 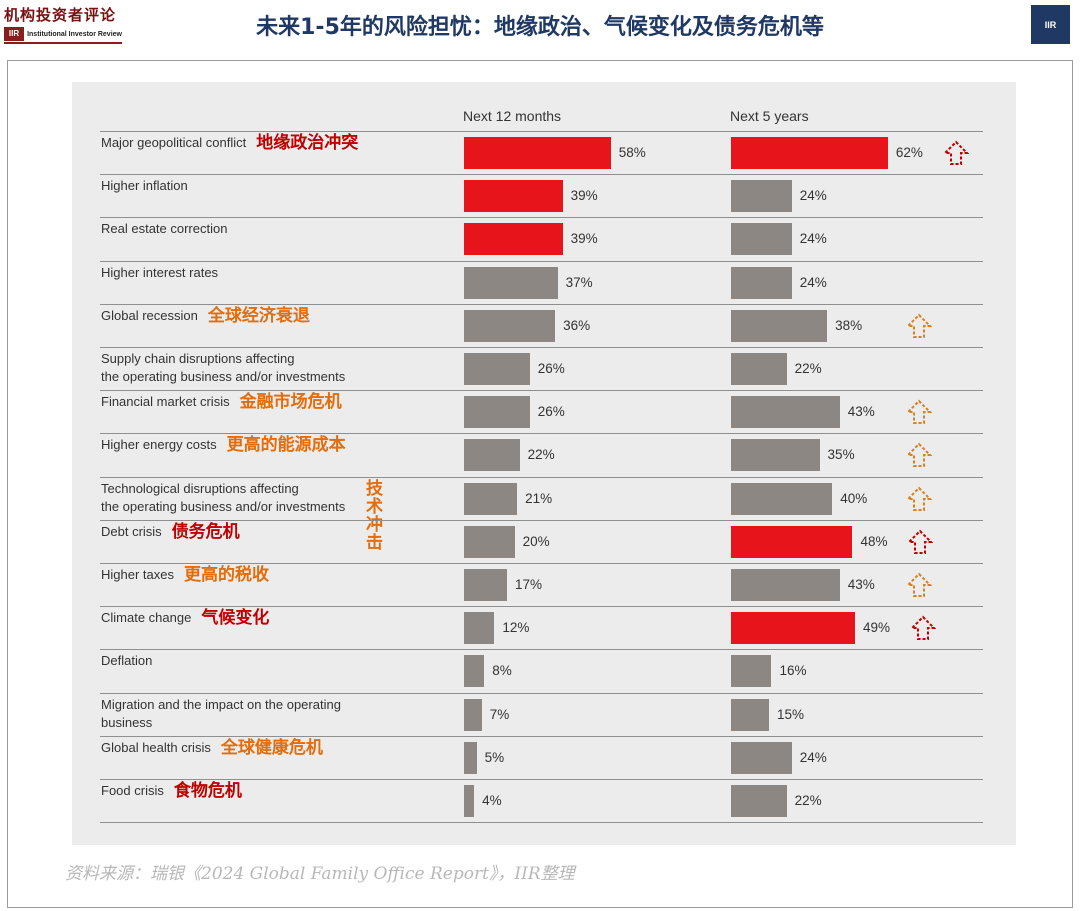 I want to click on value-label-5y: 38%, so click(x=849, y=325).